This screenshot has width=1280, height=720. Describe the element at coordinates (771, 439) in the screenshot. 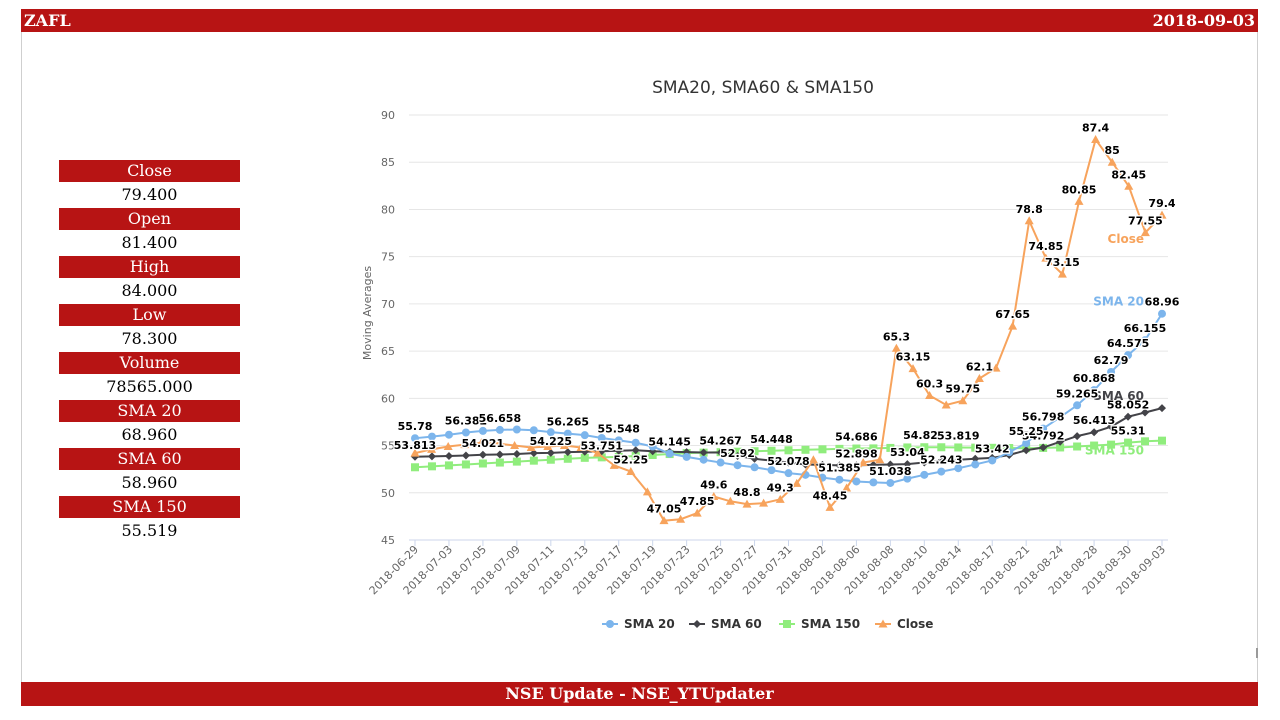

I see `data-label: 54.448` at that location.